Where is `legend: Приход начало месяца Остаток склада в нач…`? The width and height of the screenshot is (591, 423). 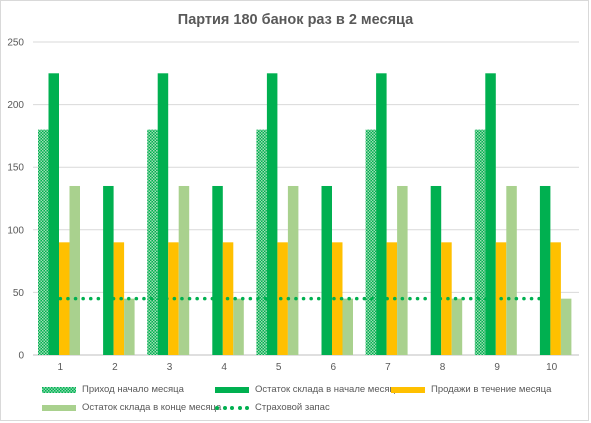
legend: Приход начало месяца Остаток склада в нач… is located at coordinates (294, 400).